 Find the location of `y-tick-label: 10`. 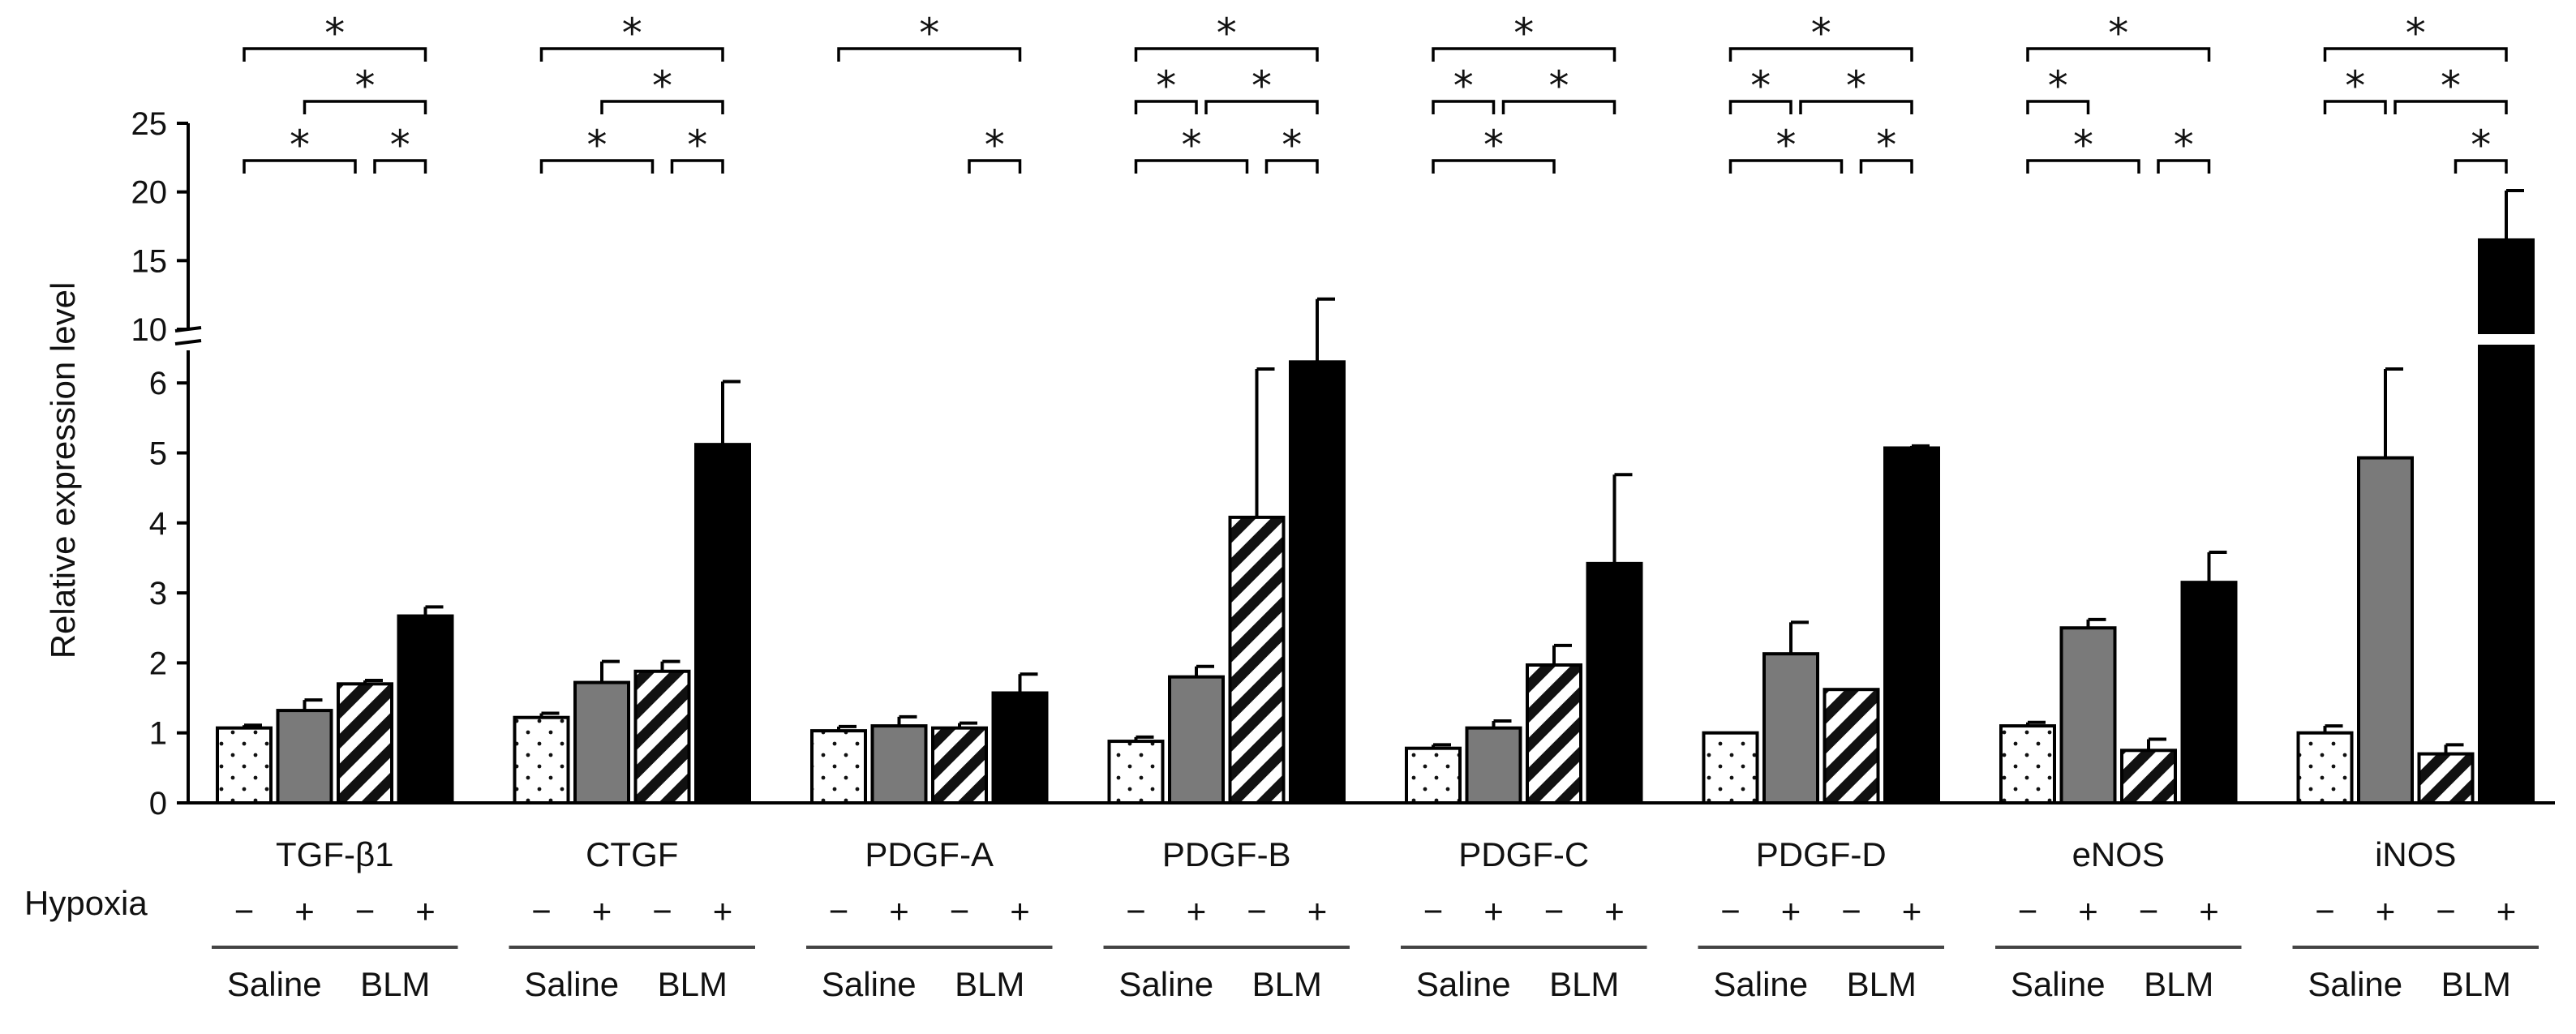

y-tick-label: 10 is located at coordinates (149, 330).